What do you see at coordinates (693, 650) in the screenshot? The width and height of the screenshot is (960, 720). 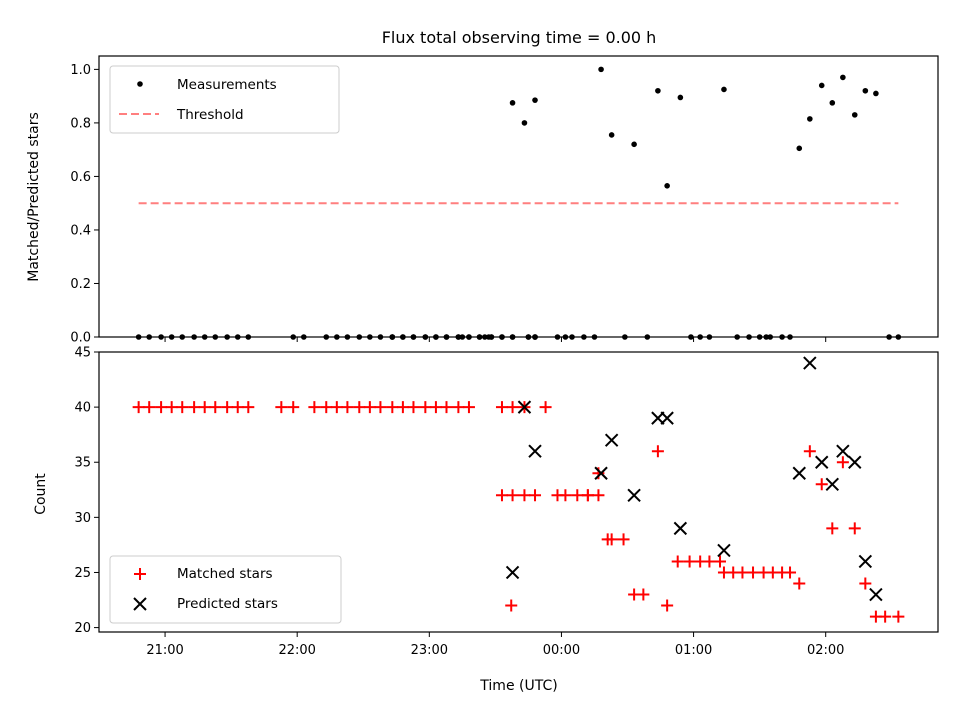 I see `bottom-x-tick-label: 01:00` at bounding box center [693, 650].